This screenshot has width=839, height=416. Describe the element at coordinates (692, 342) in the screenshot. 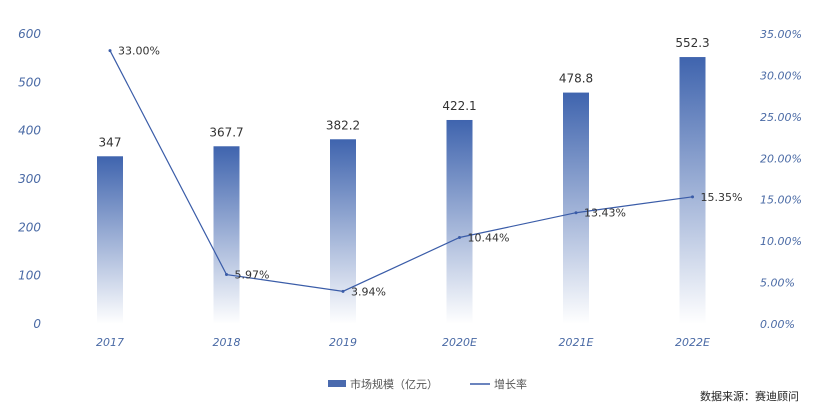

I see `x-axis-tick-label: 2022E` at that location.